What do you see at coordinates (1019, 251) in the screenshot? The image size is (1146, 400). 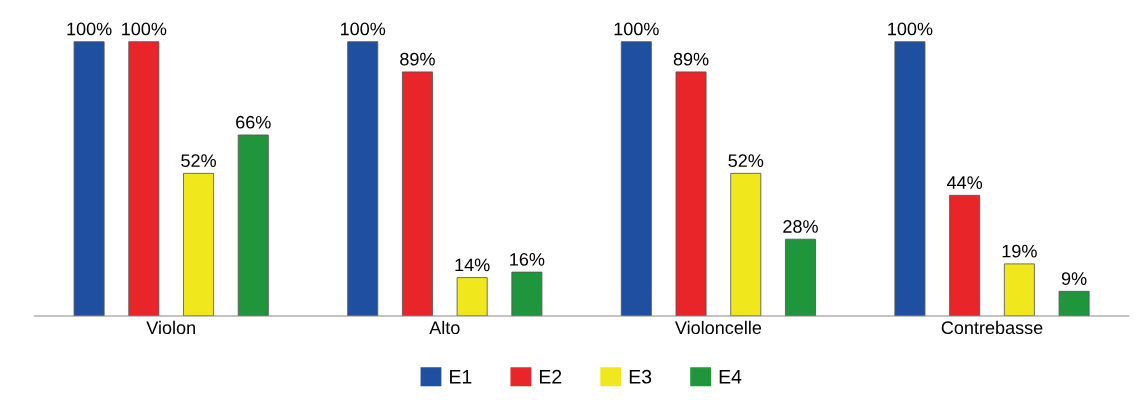 I see `data-label: 19%` at bounding box center [1019, 251].